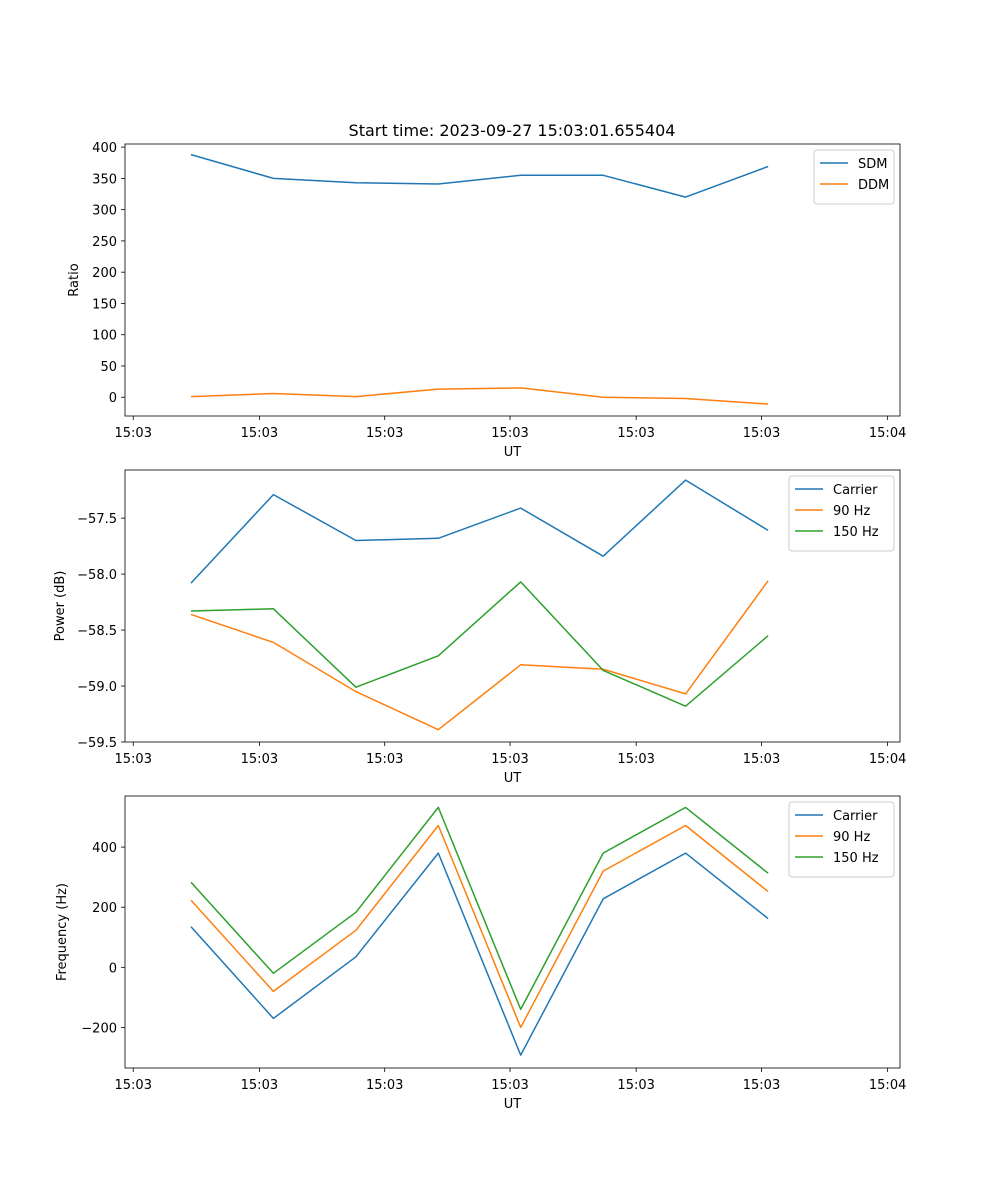  Describe the element at coordinates (104, 336) in the screenshot. I see `y-tick-label: 100` at that location.